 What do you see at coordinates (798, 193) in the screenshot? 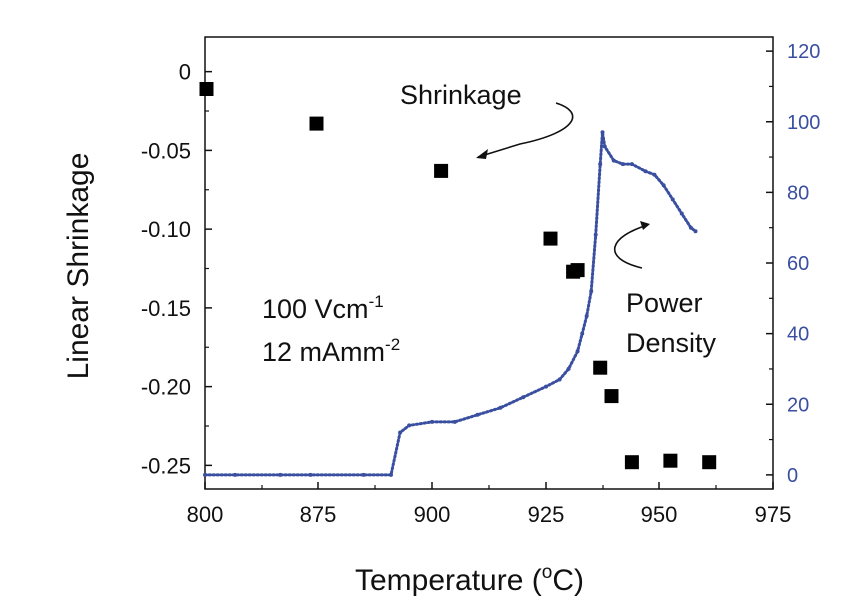
I see `y2-tick-label: 80` at bounding box center [798, 193].